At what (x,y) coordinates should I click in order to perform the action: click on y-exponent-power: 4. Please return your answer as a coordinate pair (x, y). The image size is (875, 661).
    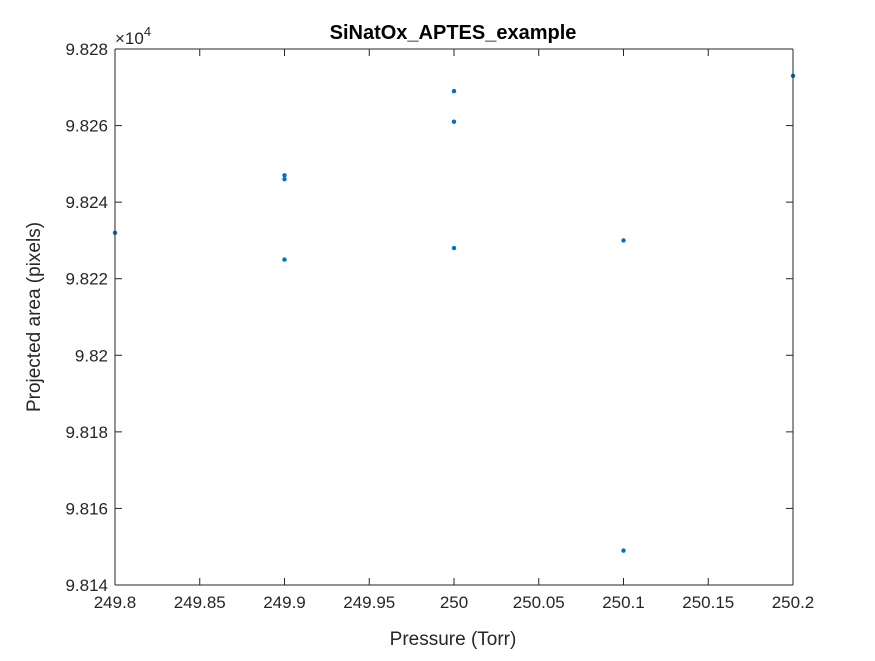
    Looking at the image, I should click on (147, 31).